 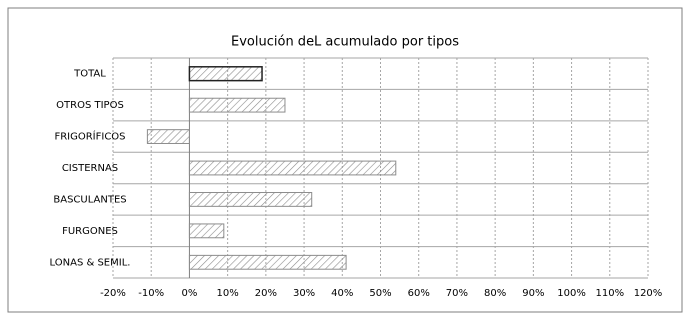 What do you see at coordinates (304, 293) in the screenshot?
I see `x-tick-label: 30%` at bounding box center [304, 293].